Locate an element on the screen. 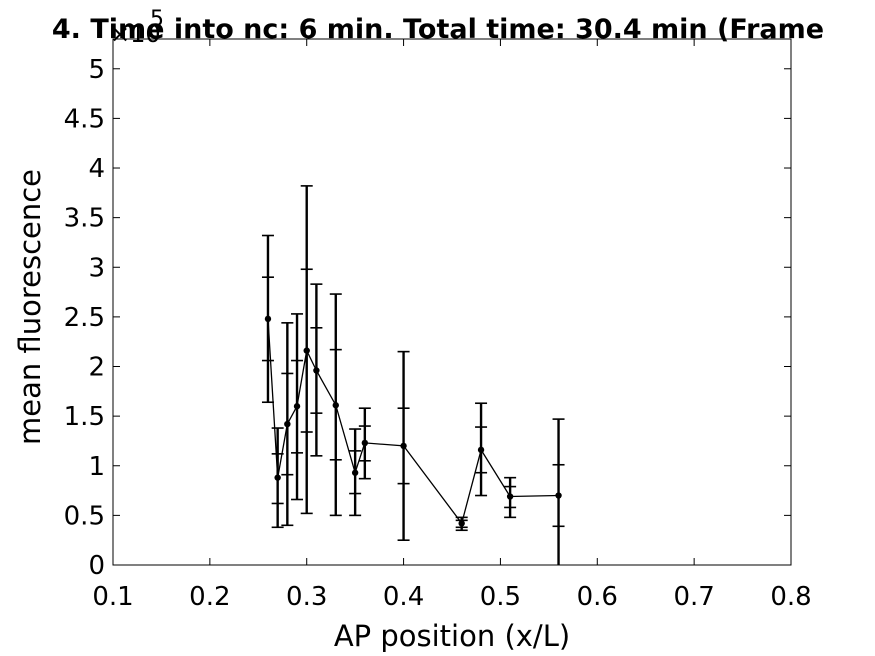 This screenshot has width=875, height=656. y-tick-label: 2.5 is located at coordinates (84, 318).